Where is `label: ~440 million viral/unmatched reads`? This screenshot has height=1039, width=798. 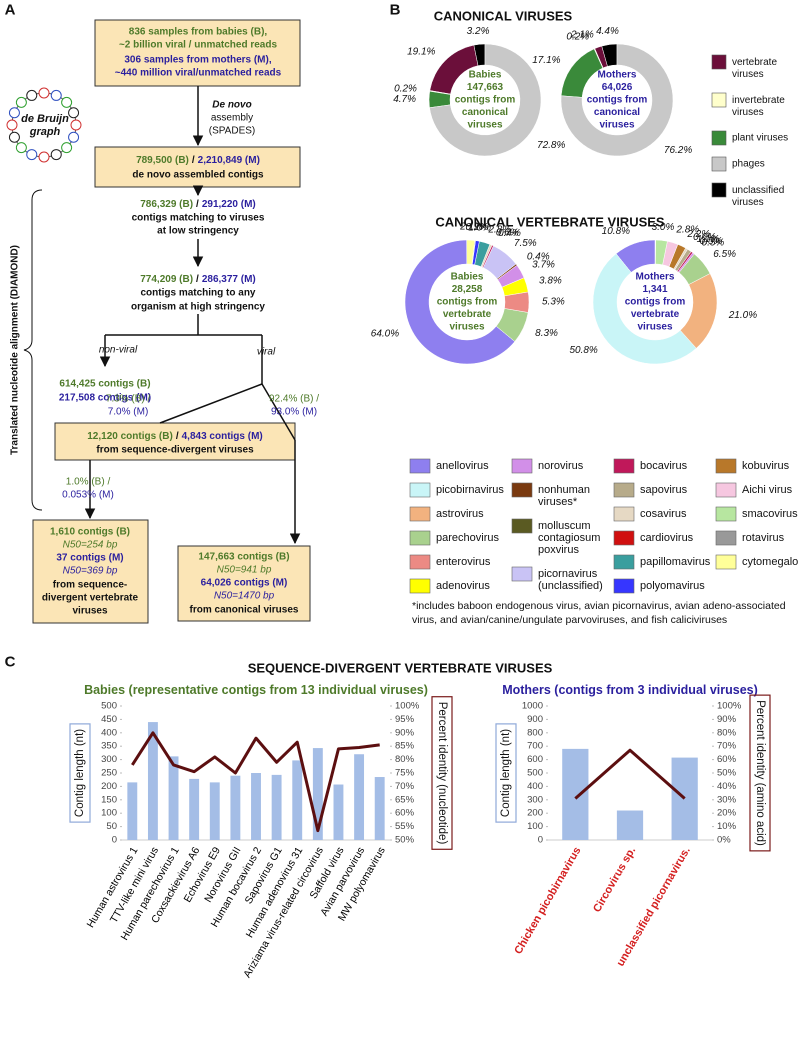 label: ~440 million viral/unmatched reads is located at coordinates (198, 73).